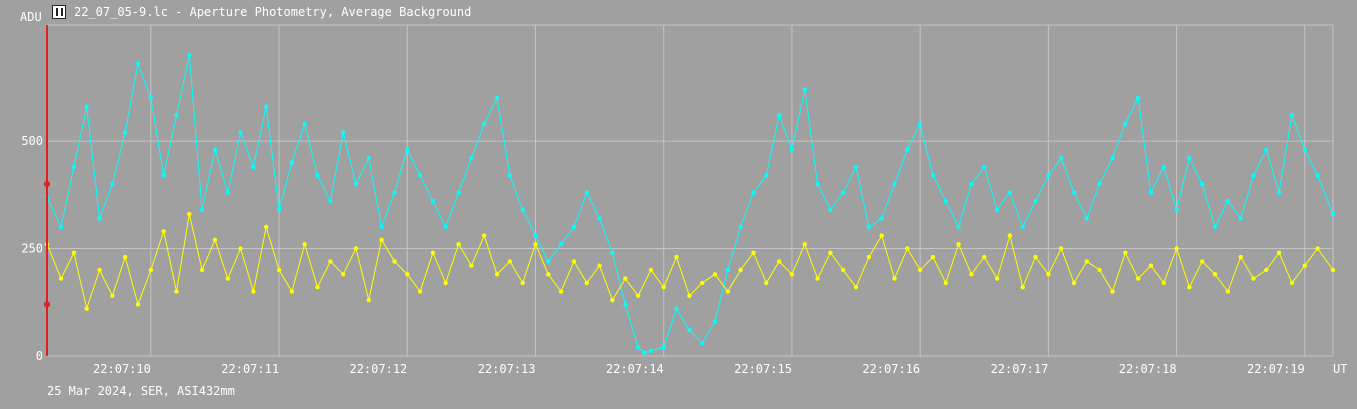 The width and height of the screenshot is (1357, 409). Describe the element at coordinates (1148, 369) in the screenshot. I see `x-tick-label: 22:07:18` at that location.